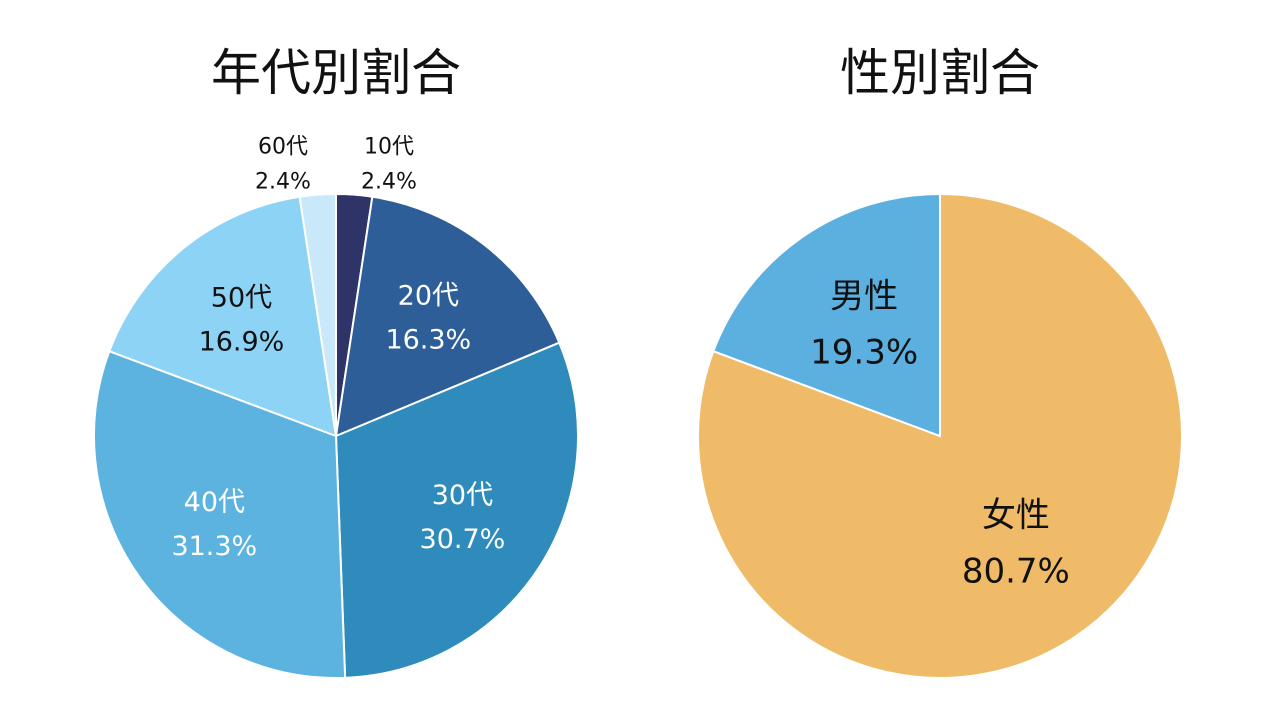 The image size is (1280, 720). I want to click on age-slice-name-1: 20代, so click(428, 296).